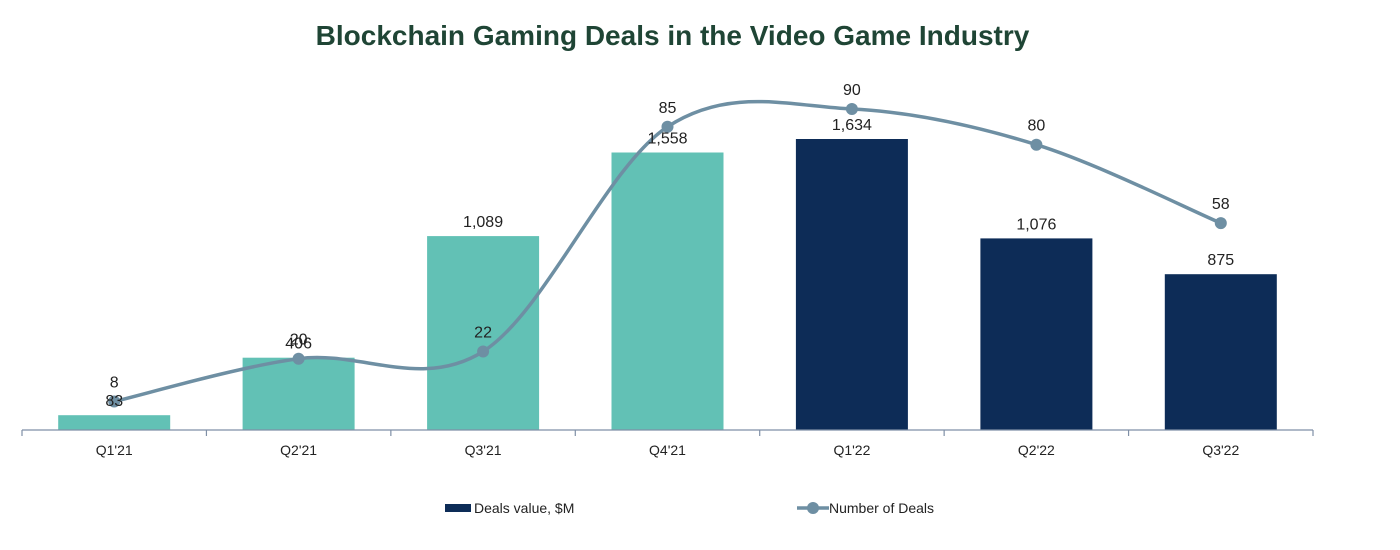 The height and width of the screenshot is (550, 1400). What do you see at coordinates (1036, 334) in the screenshot?
I see `bar-Q2'22` at bounding box center [1036, 334].